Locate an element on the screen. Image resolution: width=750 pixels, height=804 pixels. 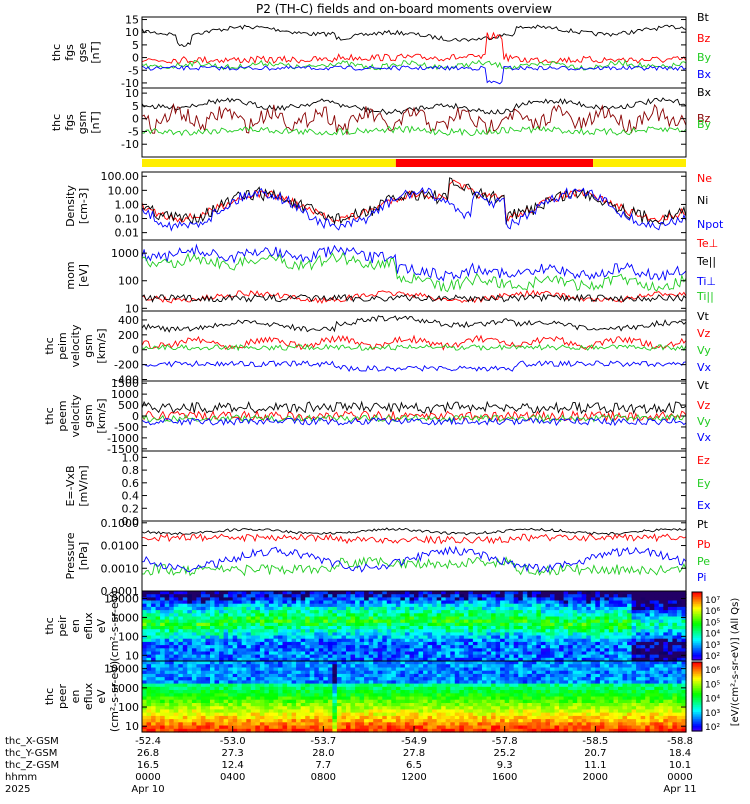
legend-entry: Vx is located at coordinates (704, 437).